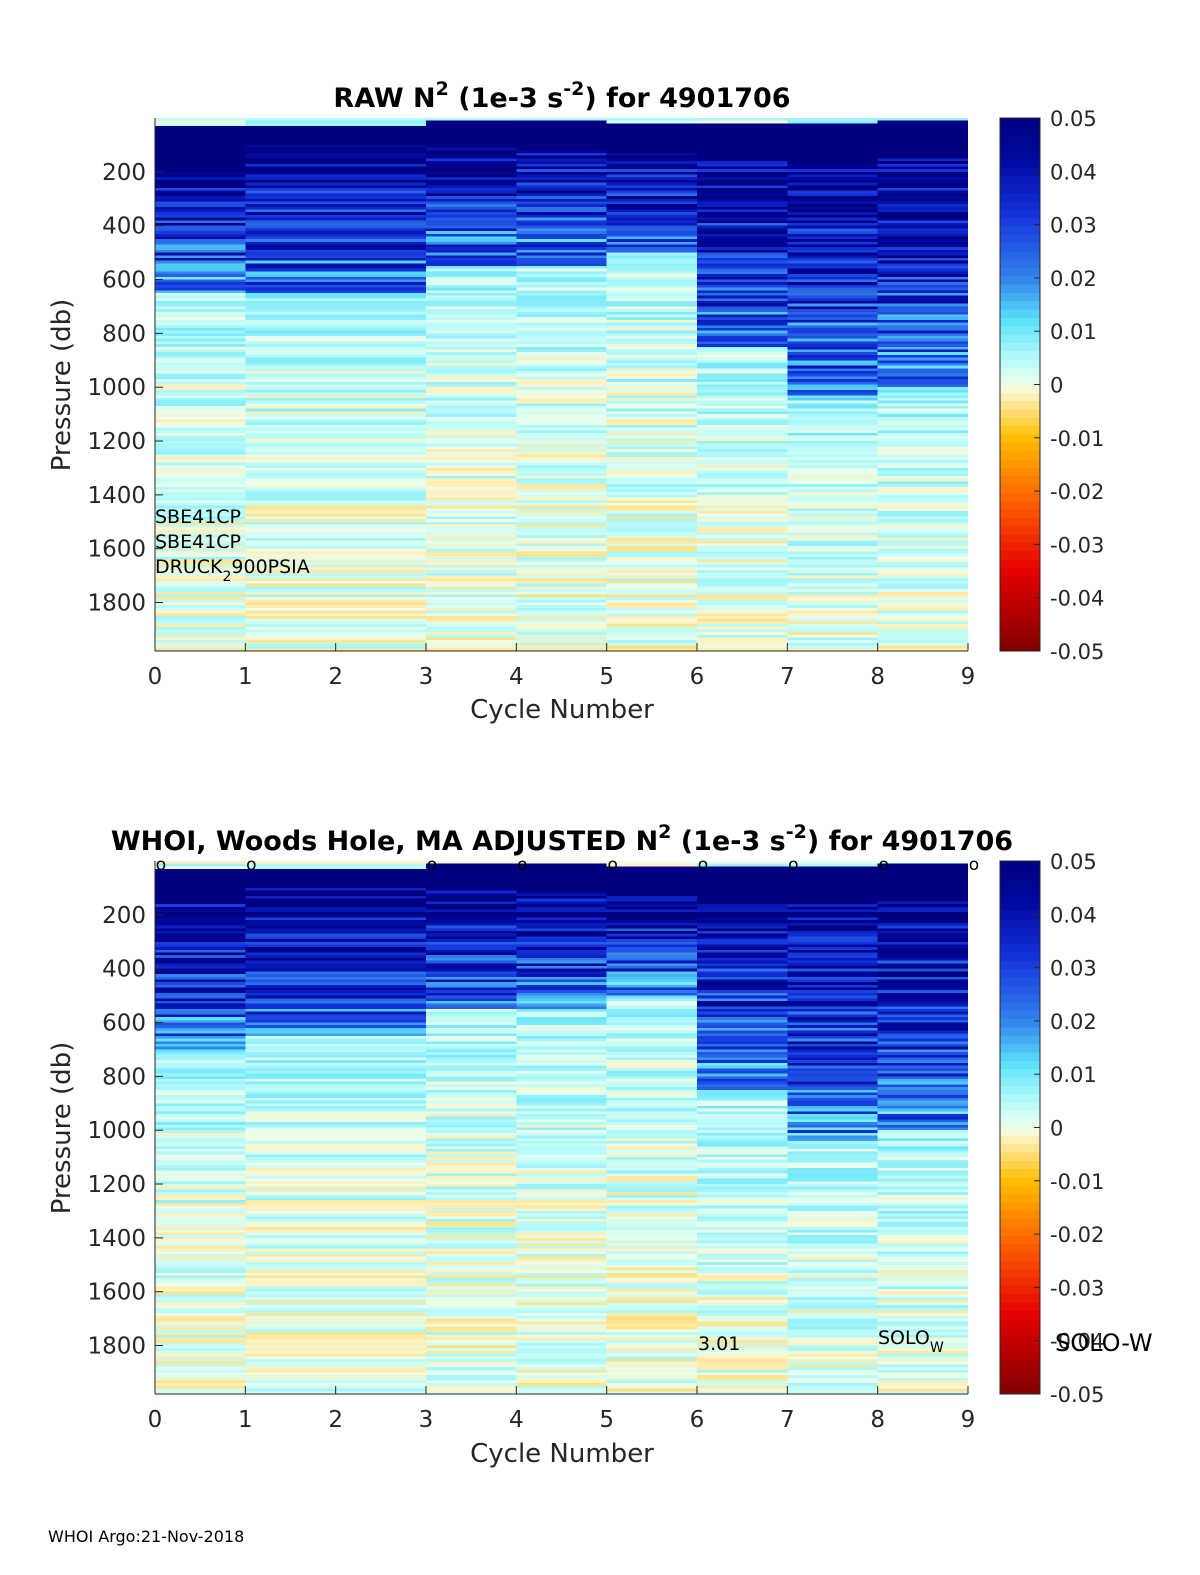  What do you see at coordinates (787, 1420) in the screenshot?
I see `x-tick-label: 7` at bounding box center [787, 1420].